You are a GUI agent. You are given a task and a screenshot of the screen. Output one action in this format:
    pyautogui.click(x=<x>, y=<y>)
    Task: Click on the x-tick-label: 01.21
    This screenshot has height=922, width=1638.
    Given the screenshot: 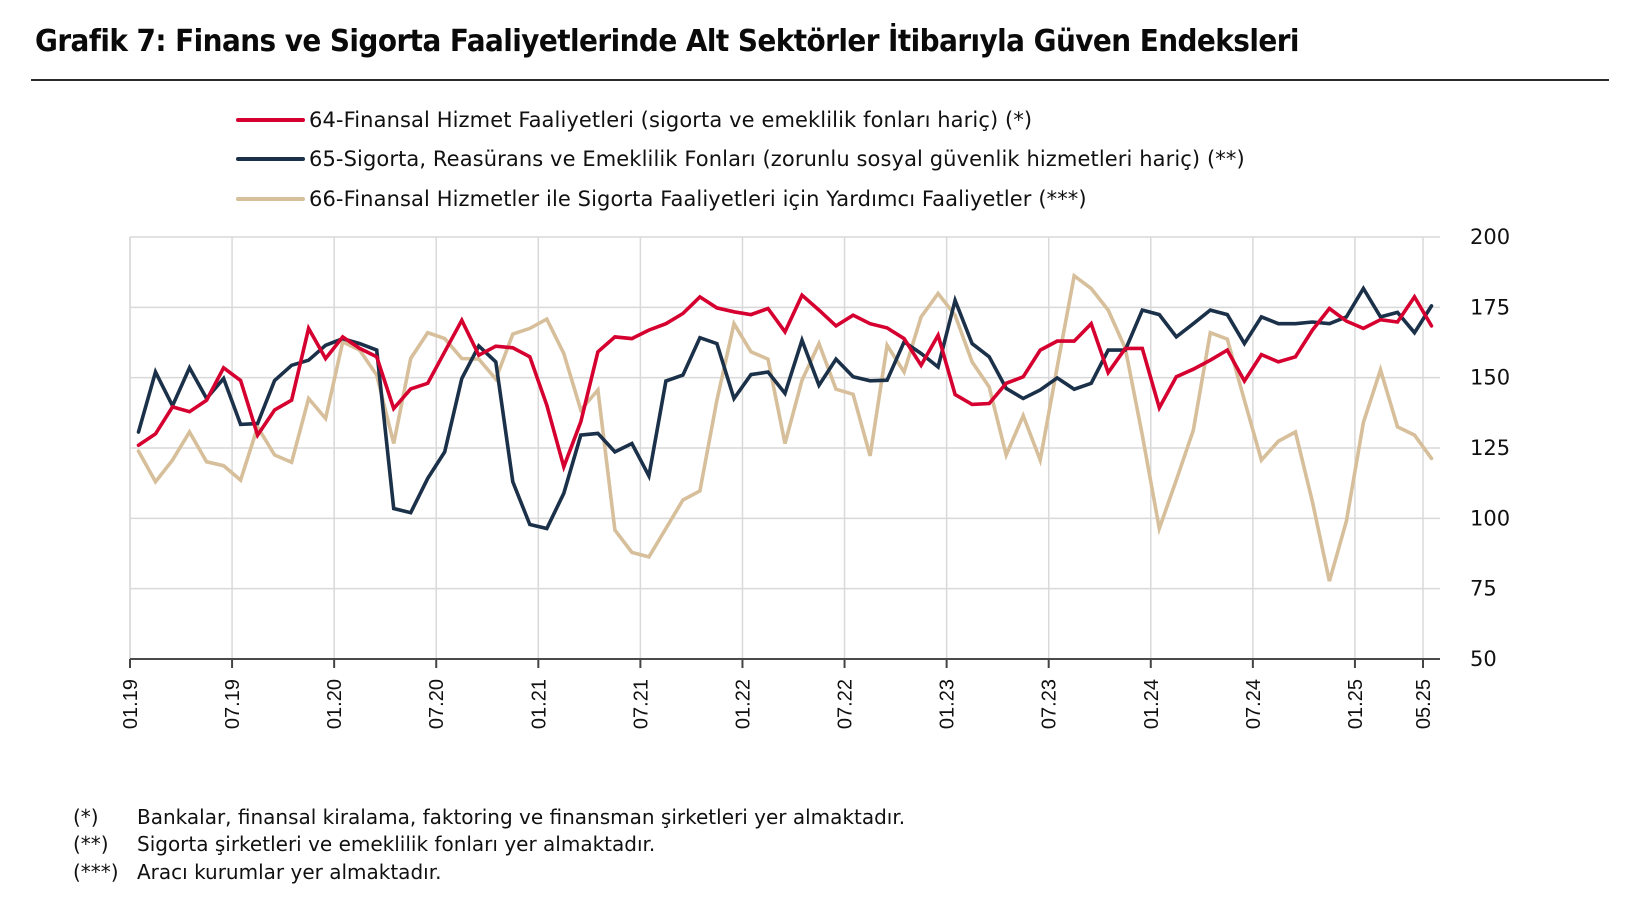 What is the action you would take?
    pyautogui.click(x=539, y=704)
    